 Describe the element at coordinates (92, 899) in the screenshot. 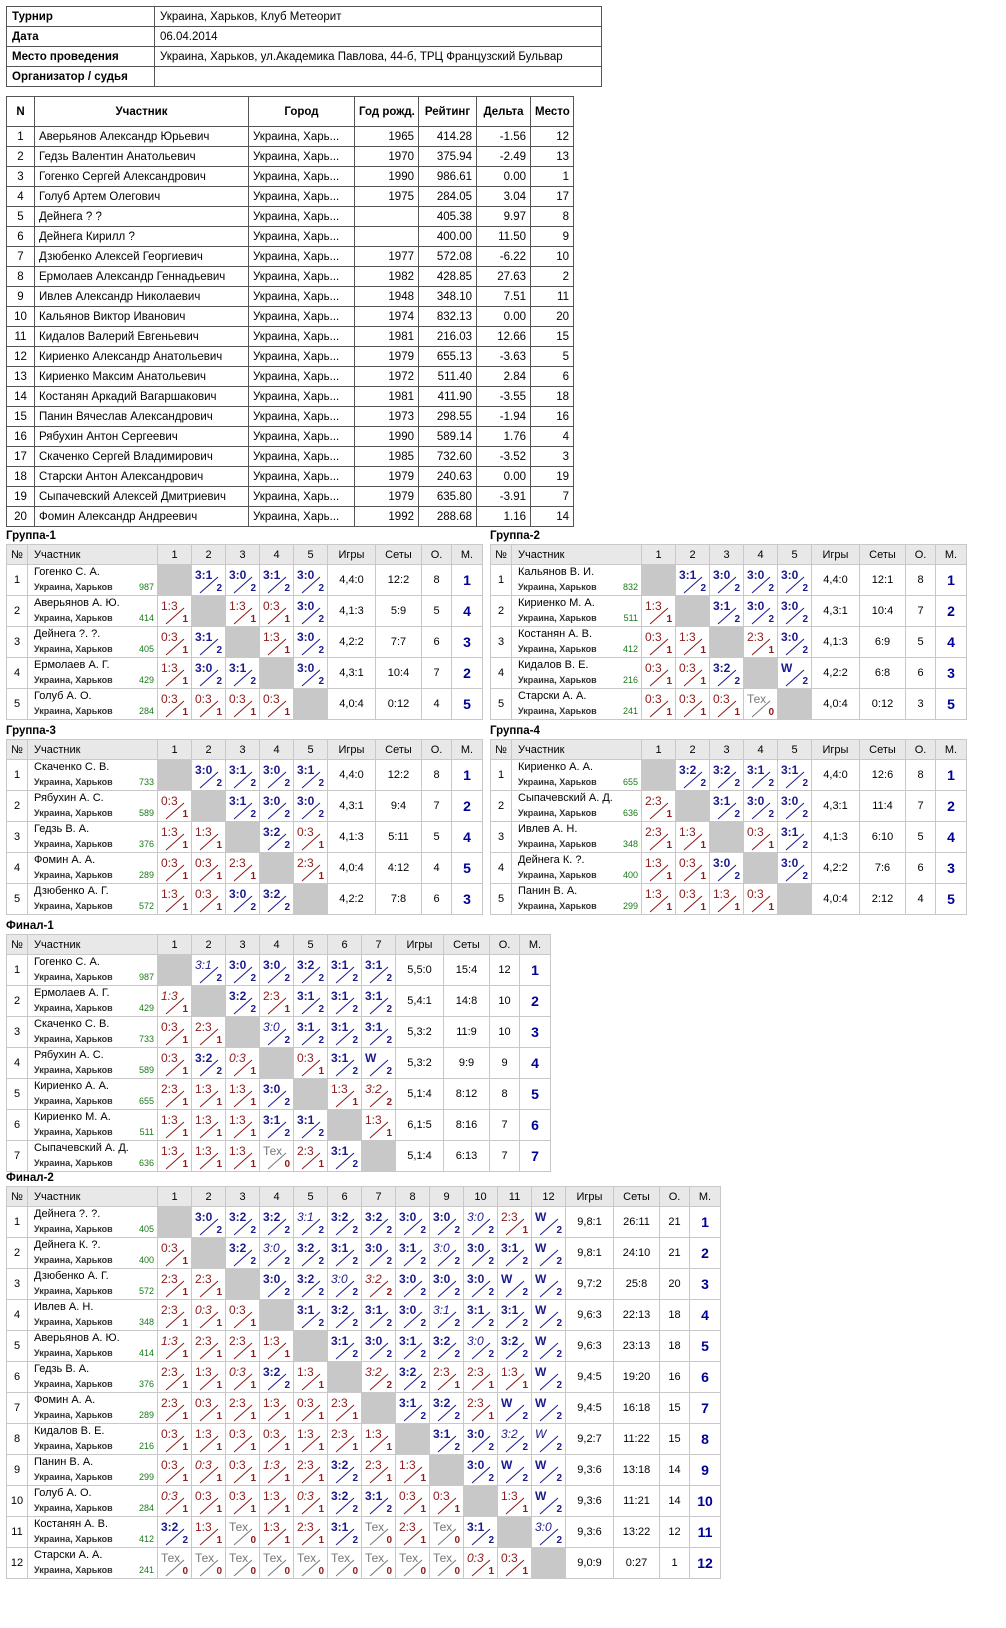

I see `player-cell: Дзюбенко А. Г. Украина, Харьков 572` at that location.